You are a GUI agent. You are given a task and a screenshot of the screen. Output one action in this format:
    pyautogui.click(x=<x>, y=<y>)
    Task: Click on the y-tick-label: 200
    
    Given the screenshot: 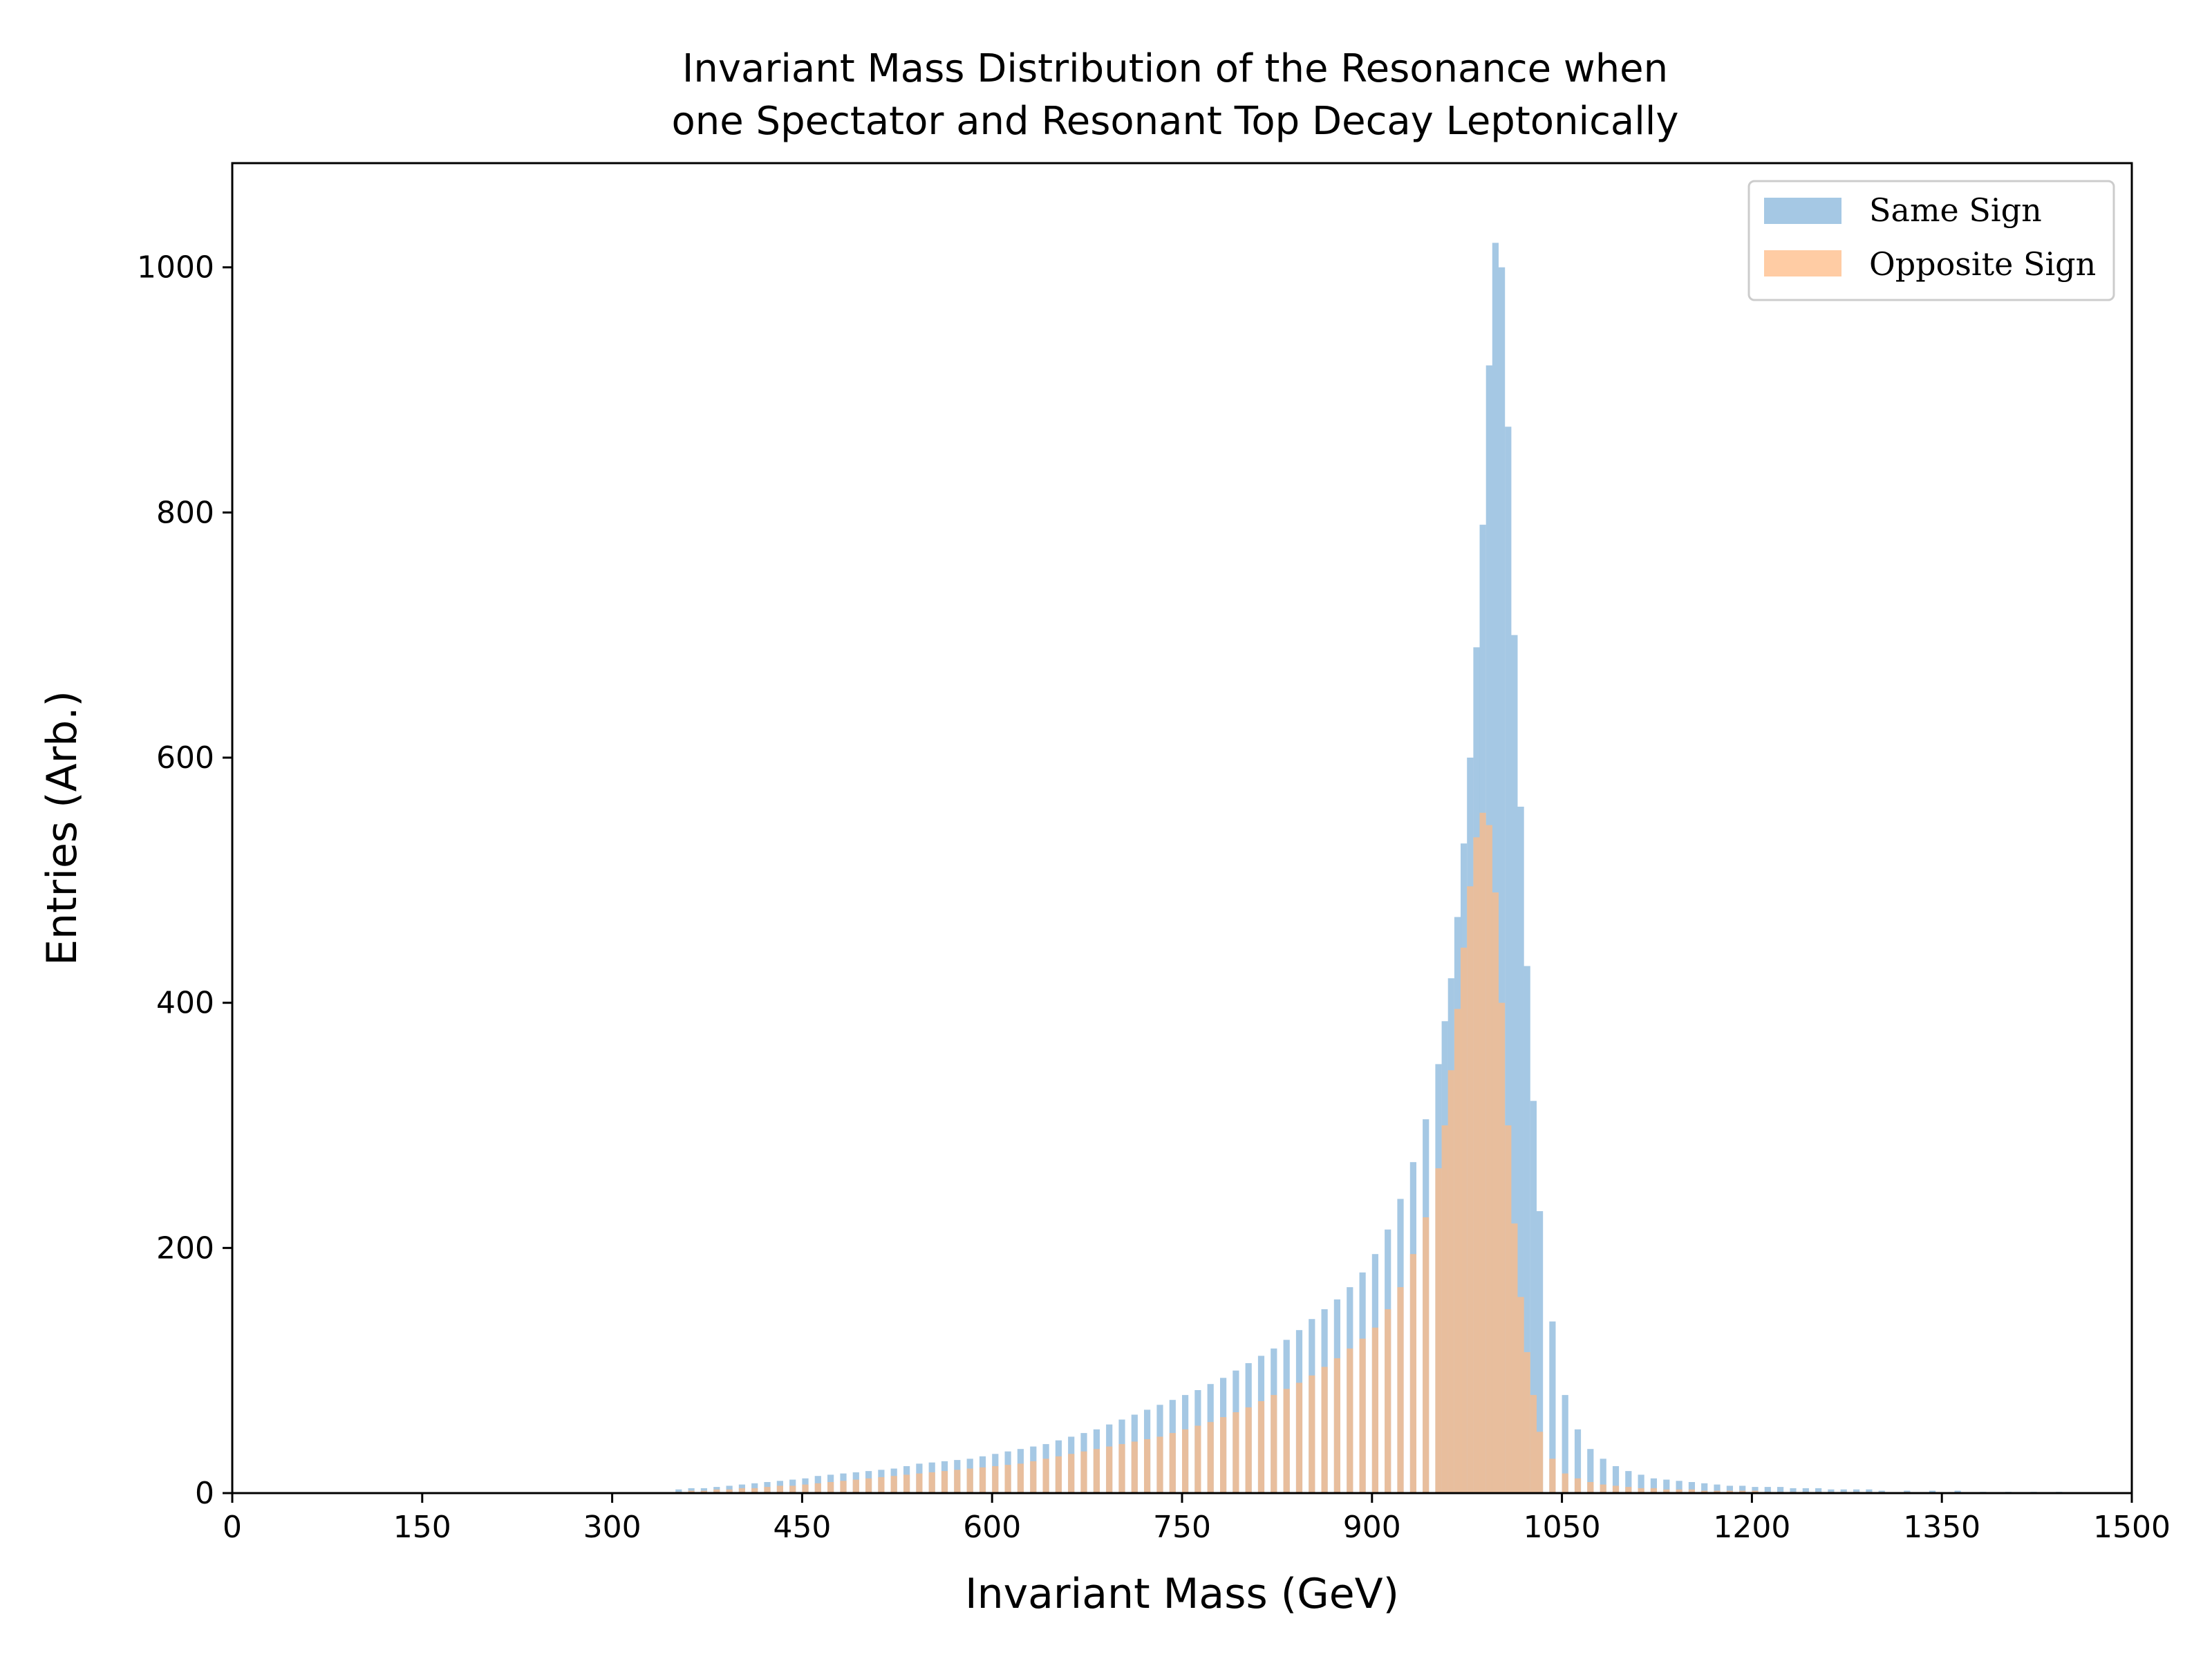 What is the action you would take?
    pyautogui.click(x=185, y=1248)
    